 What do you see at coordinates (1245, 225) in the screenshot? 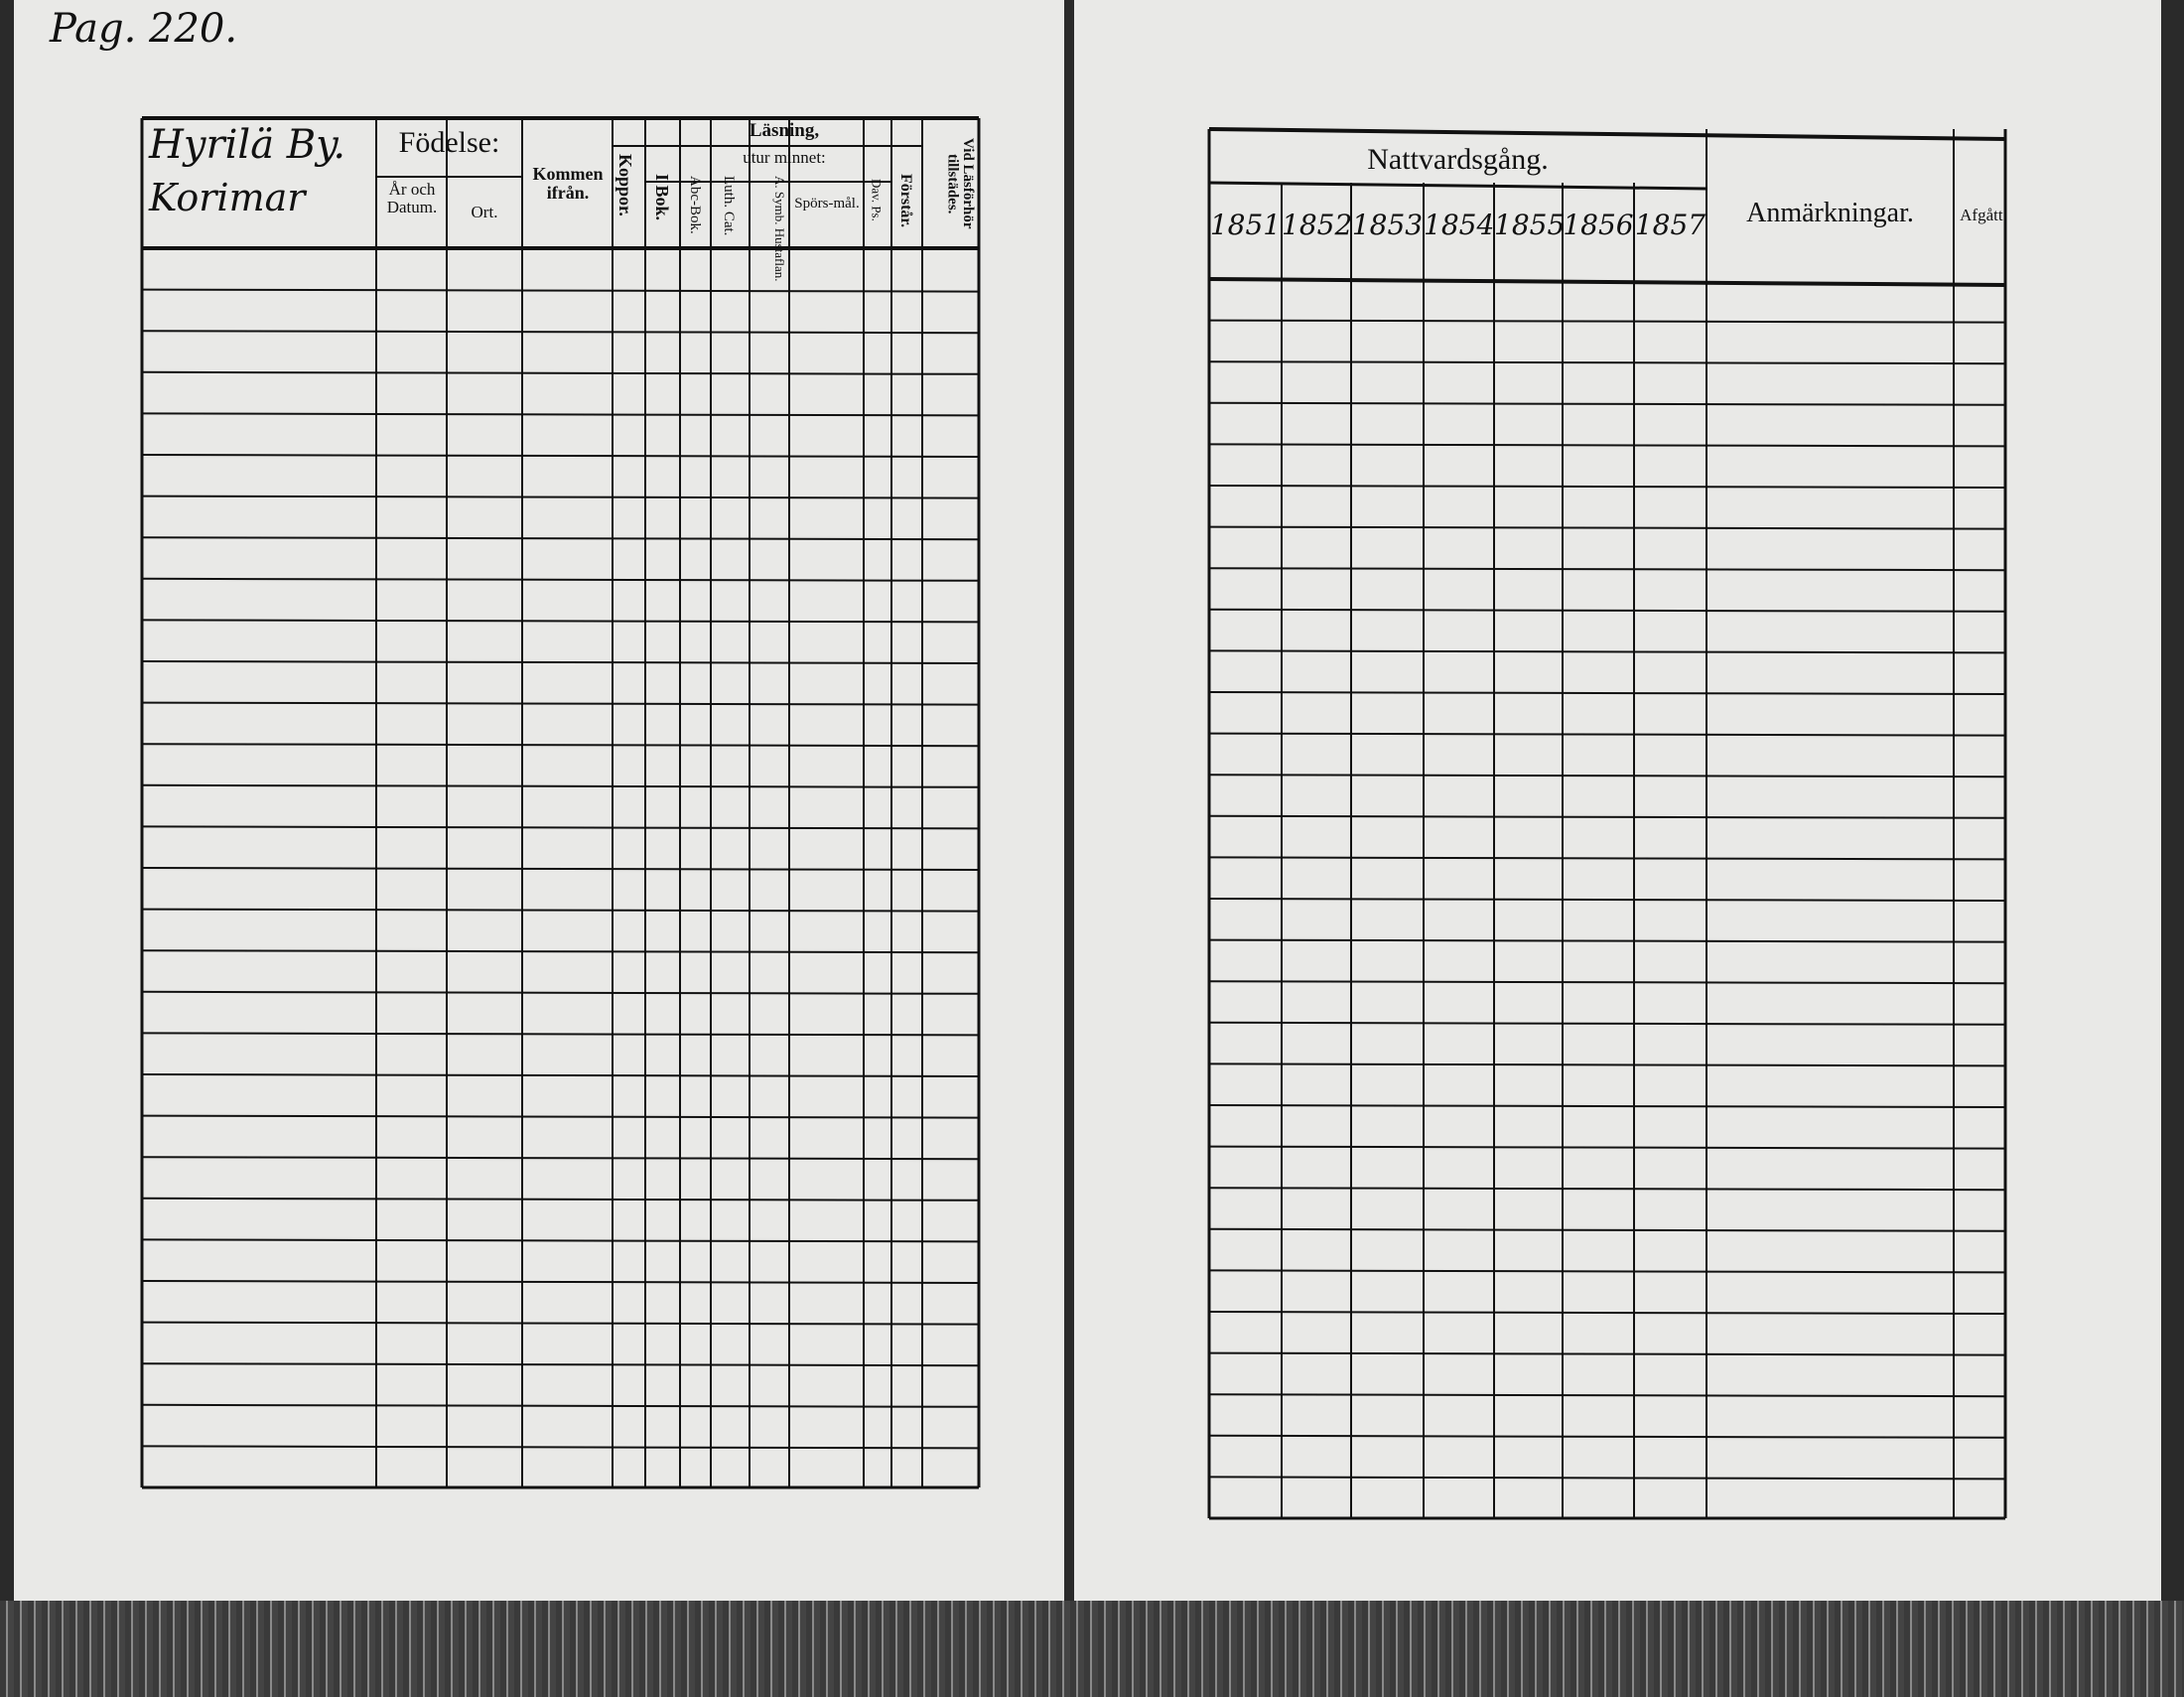
I see `year-header: 1851` at bounding box center [1245, 225].